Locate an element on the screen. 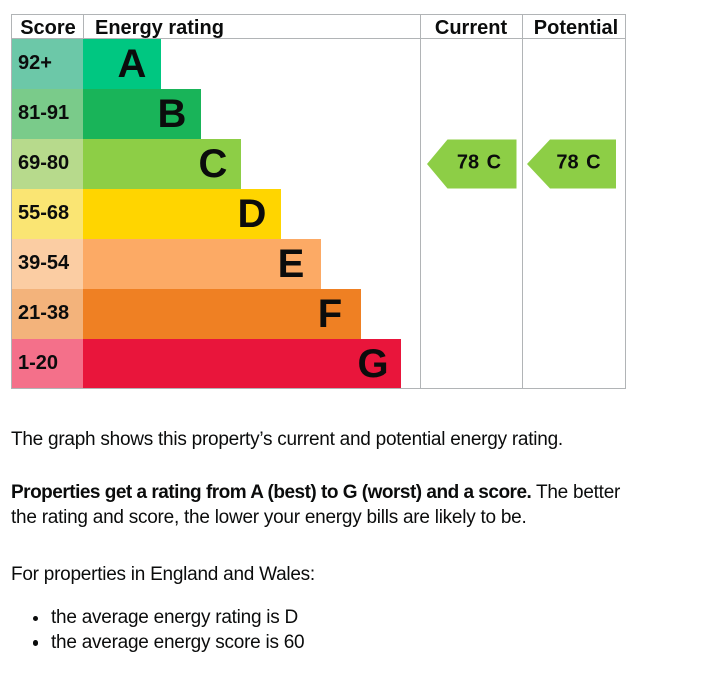  svg-text: D is located at coordinates (252, 214).